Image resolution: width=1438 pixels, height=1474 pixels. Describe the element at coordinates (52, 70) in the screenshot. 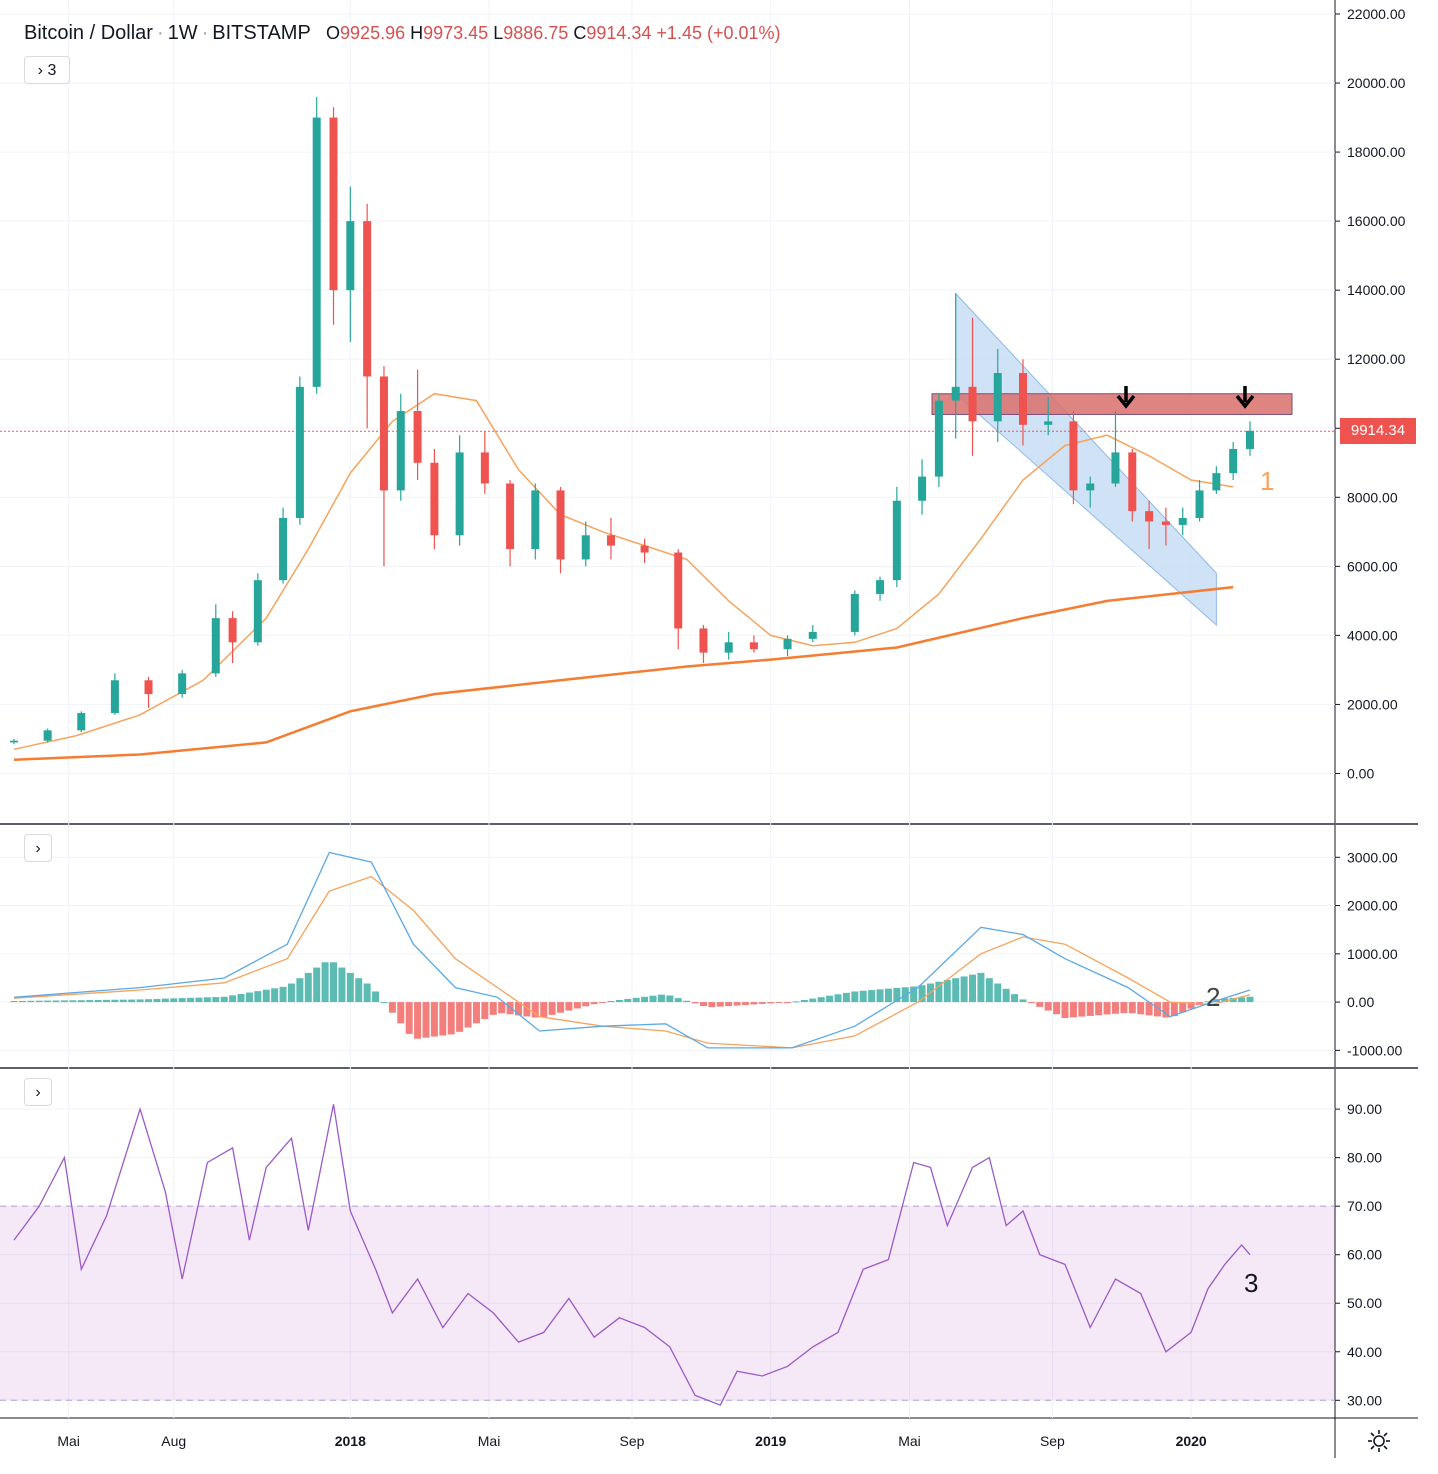

I see `indicator-count: 3` at that location.